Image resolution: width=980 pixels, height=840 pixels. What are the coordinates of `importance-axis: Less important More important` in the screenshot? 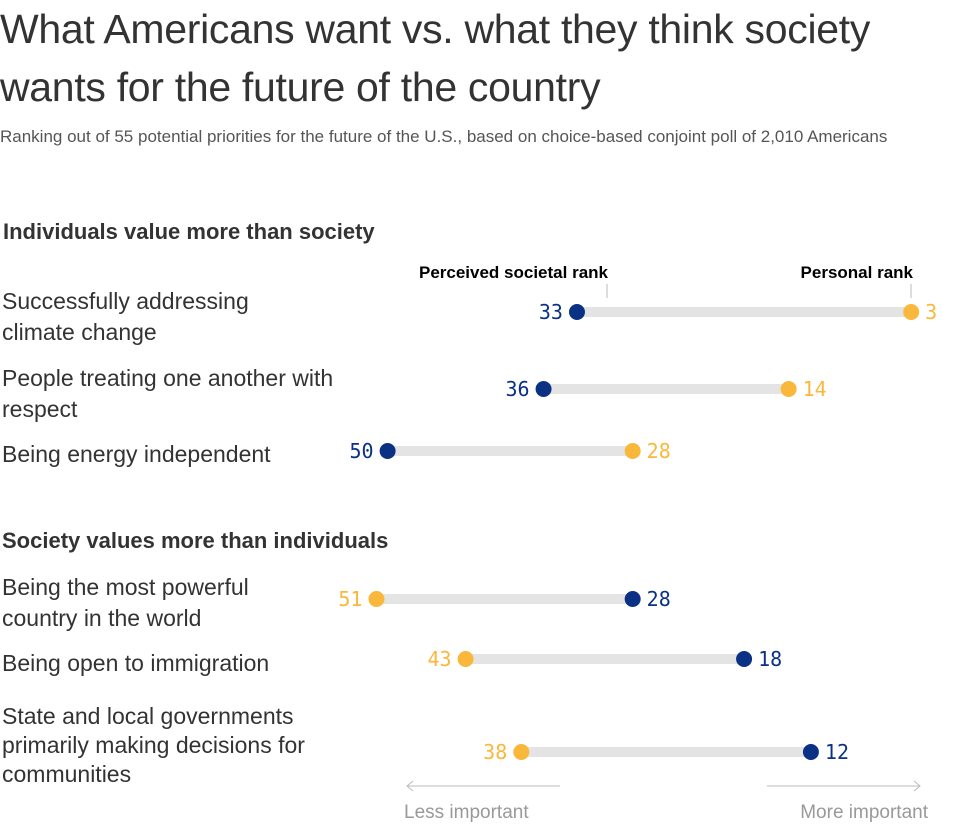 It's located at (666, 801).